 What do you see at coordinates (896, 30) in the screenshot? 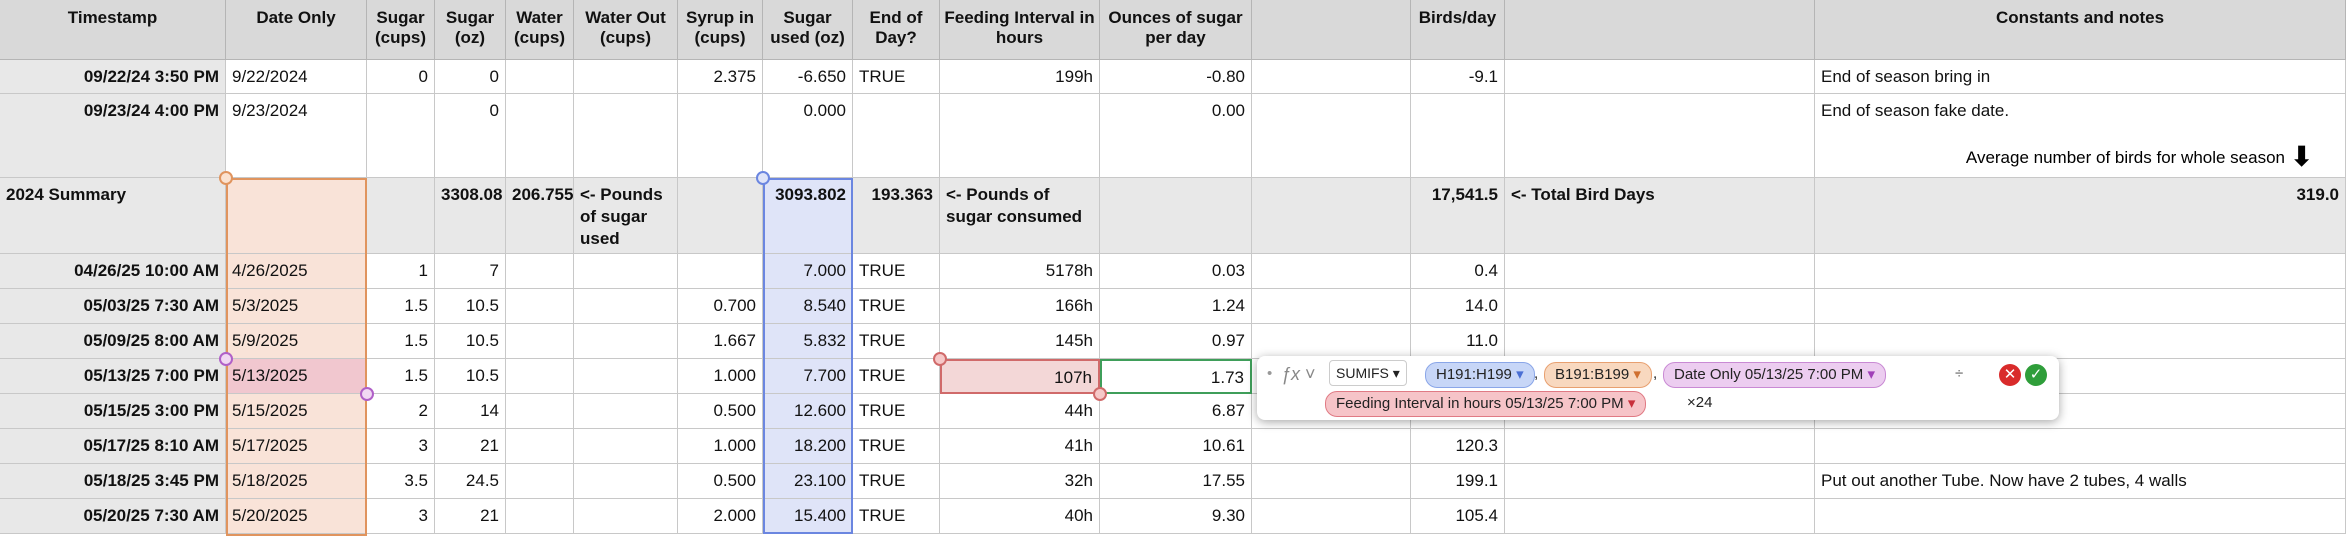
I see `column-header: End of Day?` at bounding box center [896, 30].